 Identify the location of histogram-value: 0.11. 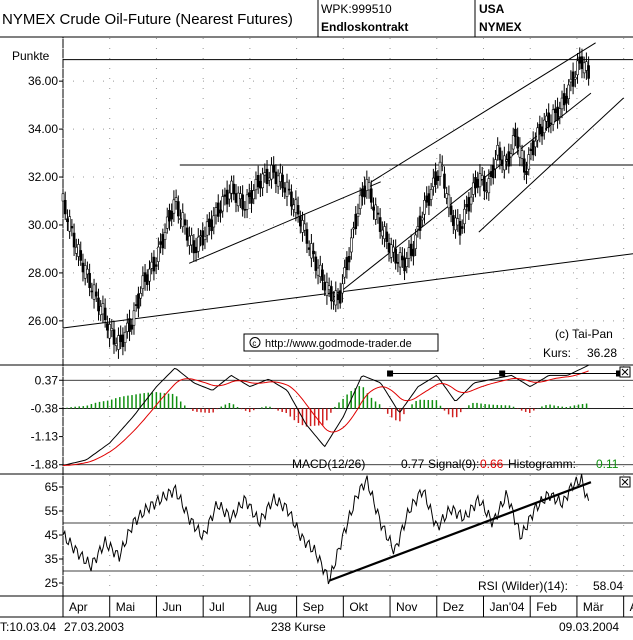
(607, 464).